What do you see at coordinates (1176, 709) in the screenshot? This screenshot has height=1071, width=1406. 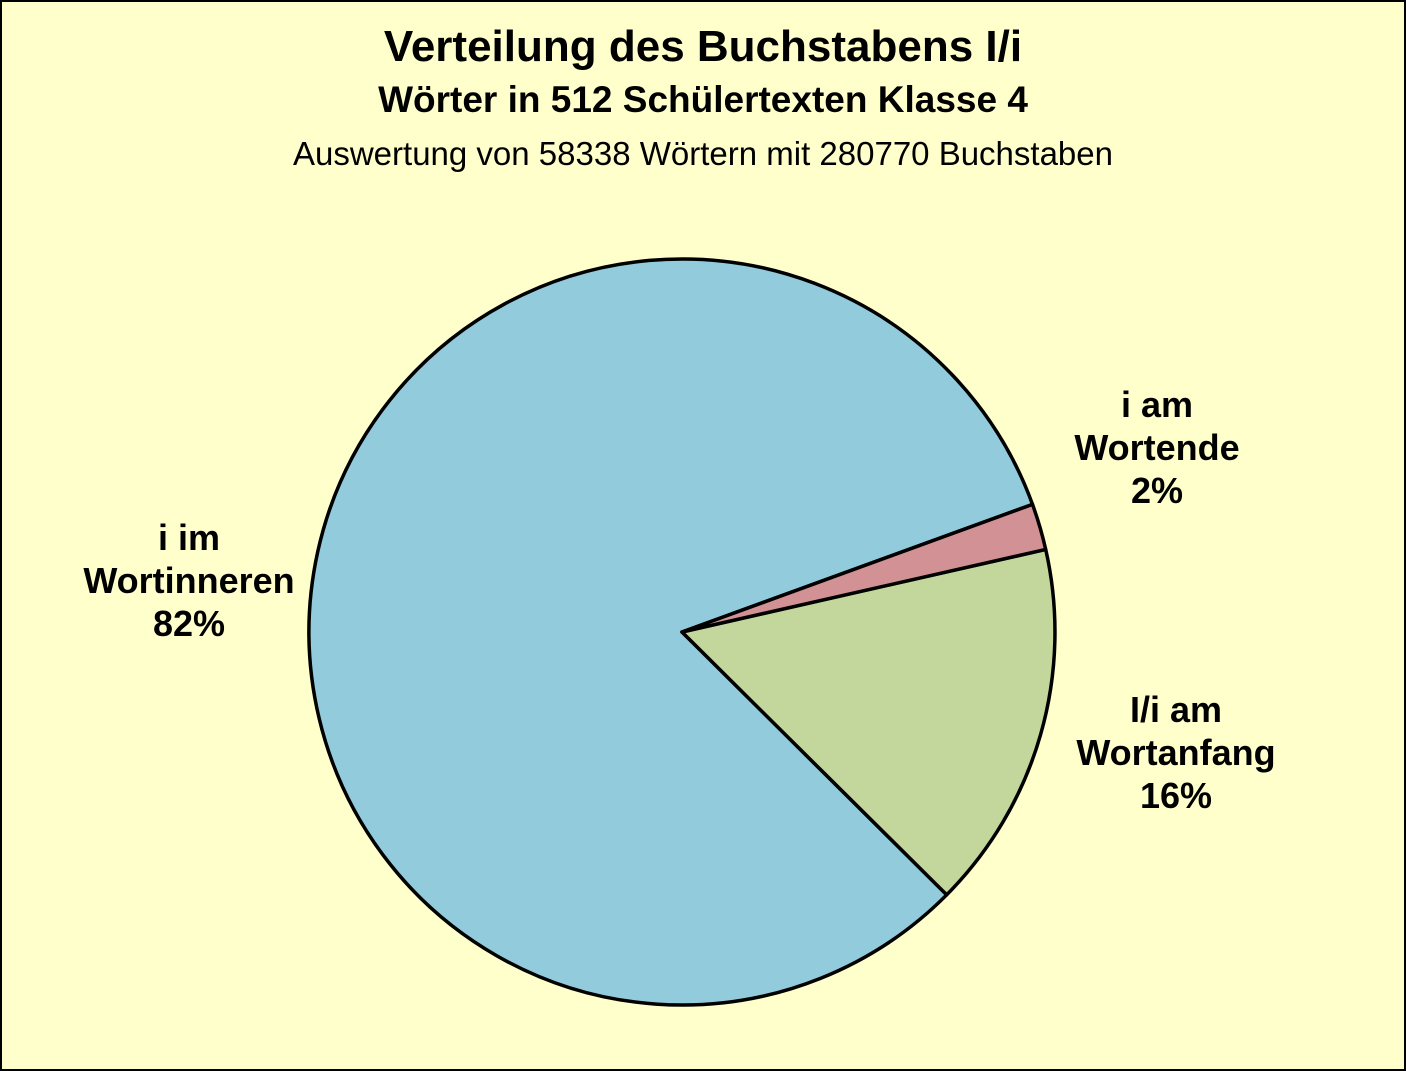 I see `pie-label-line: I/i am` at bounding box center [1176, 709].